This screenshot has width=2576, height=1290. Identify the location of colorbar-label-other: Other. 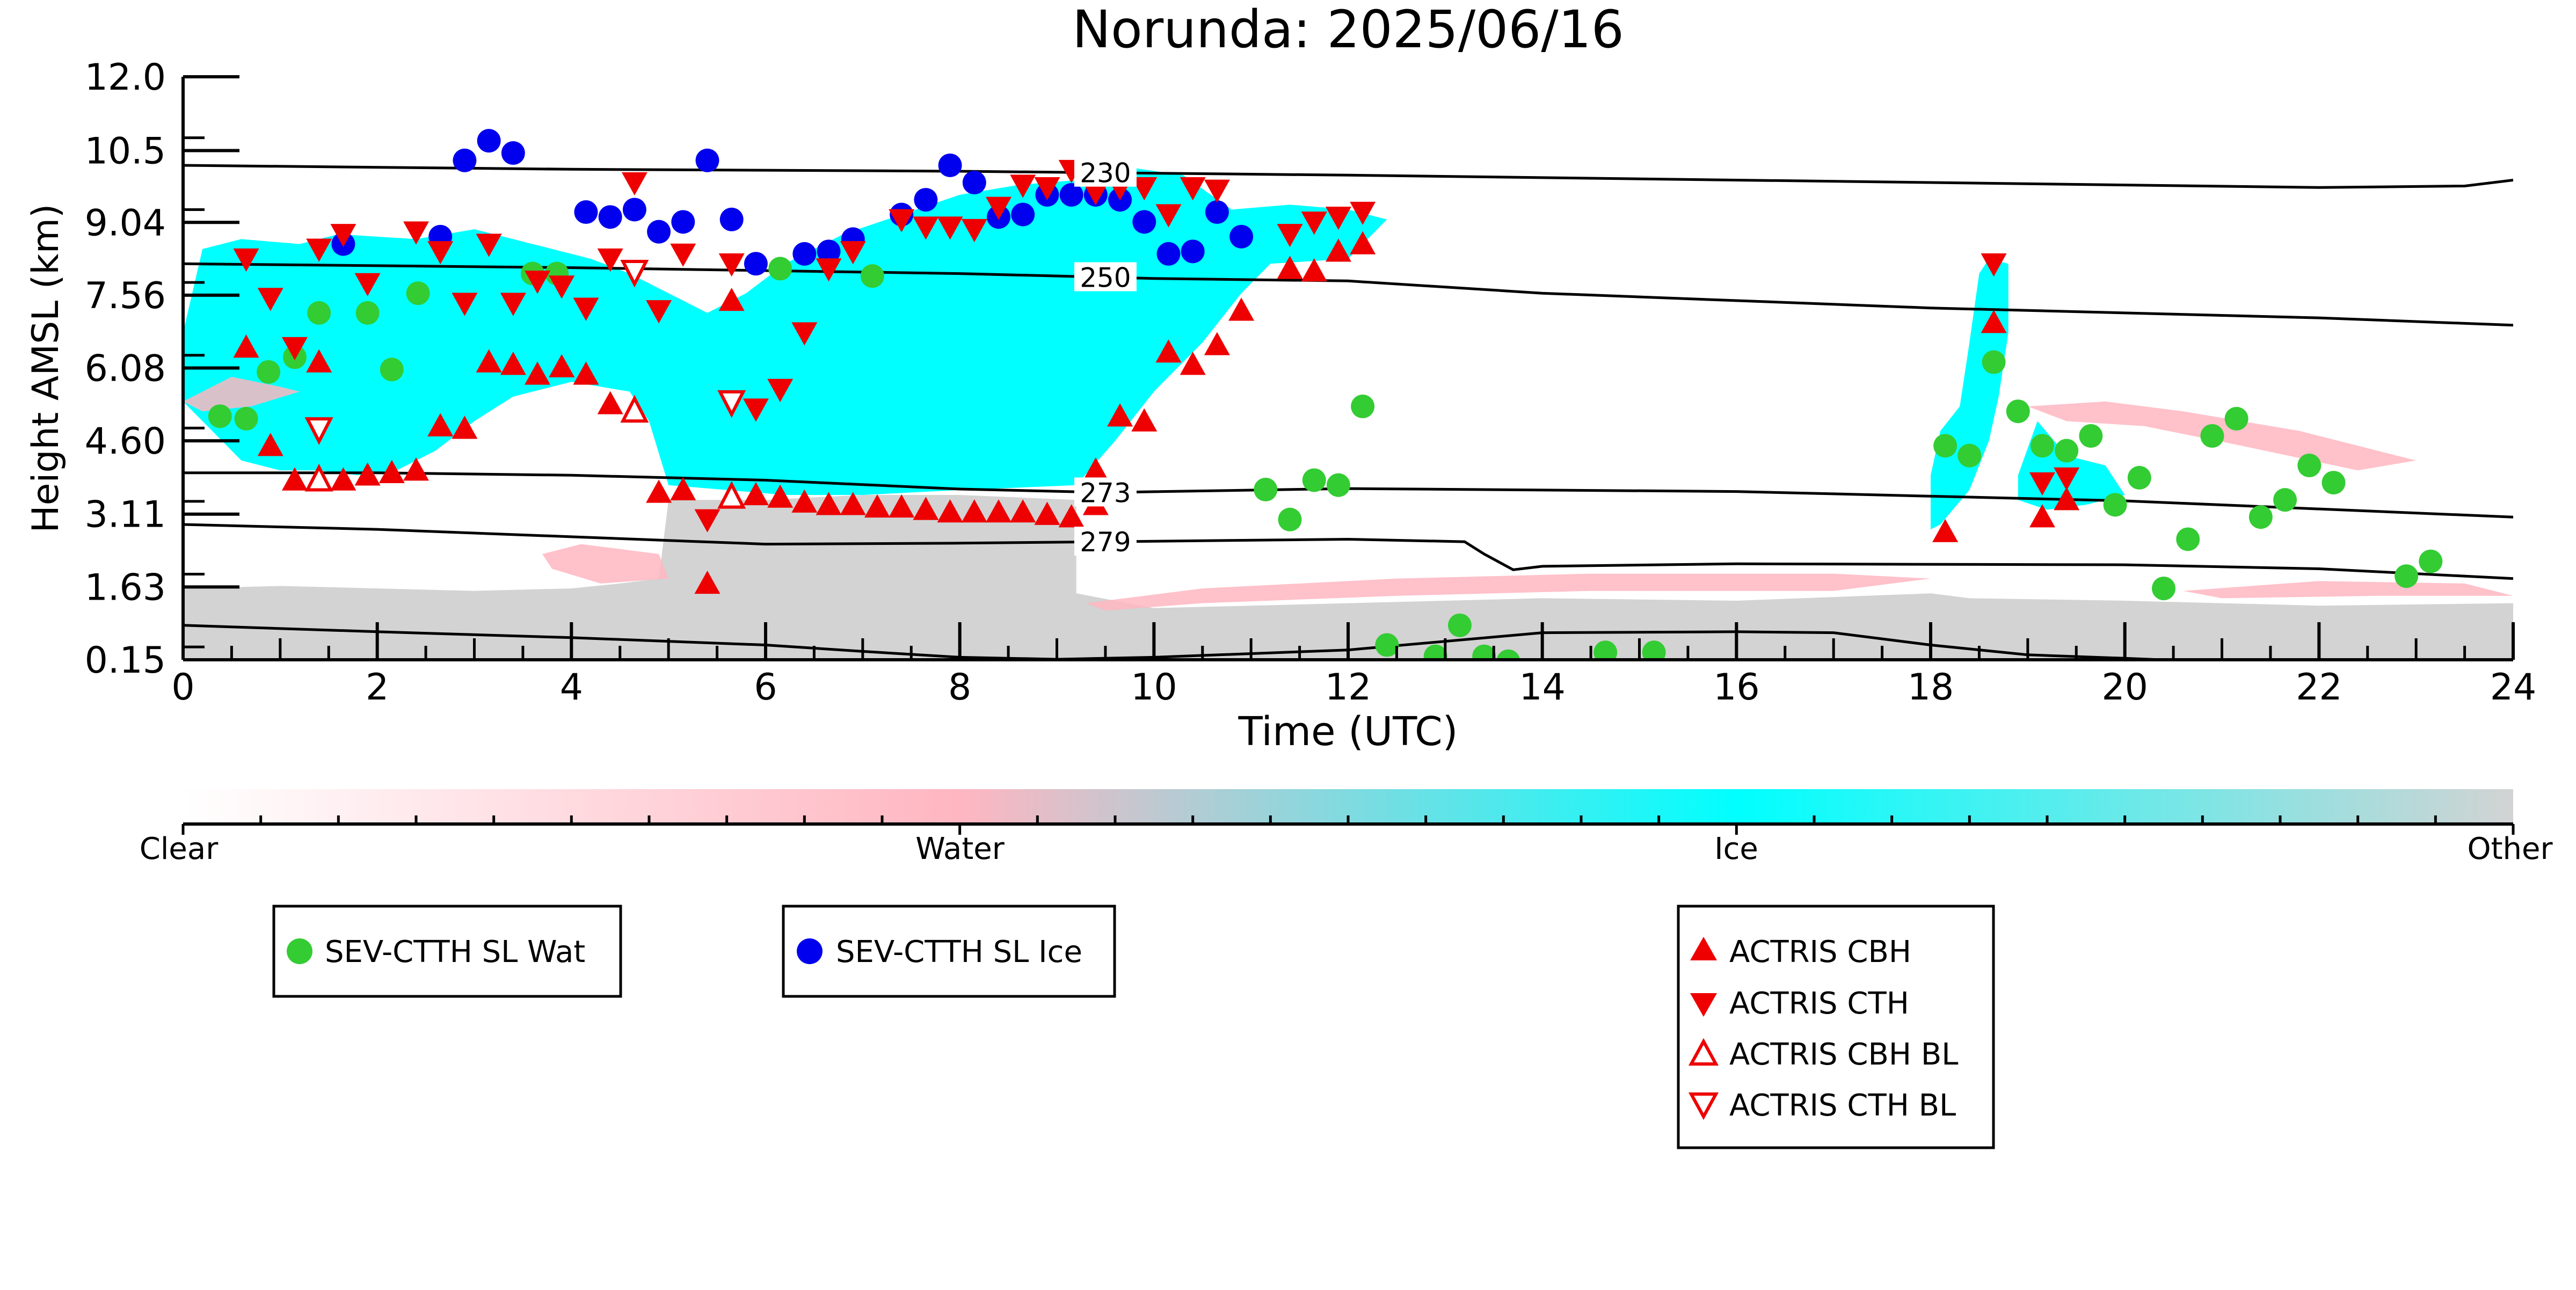
(2510, 849).